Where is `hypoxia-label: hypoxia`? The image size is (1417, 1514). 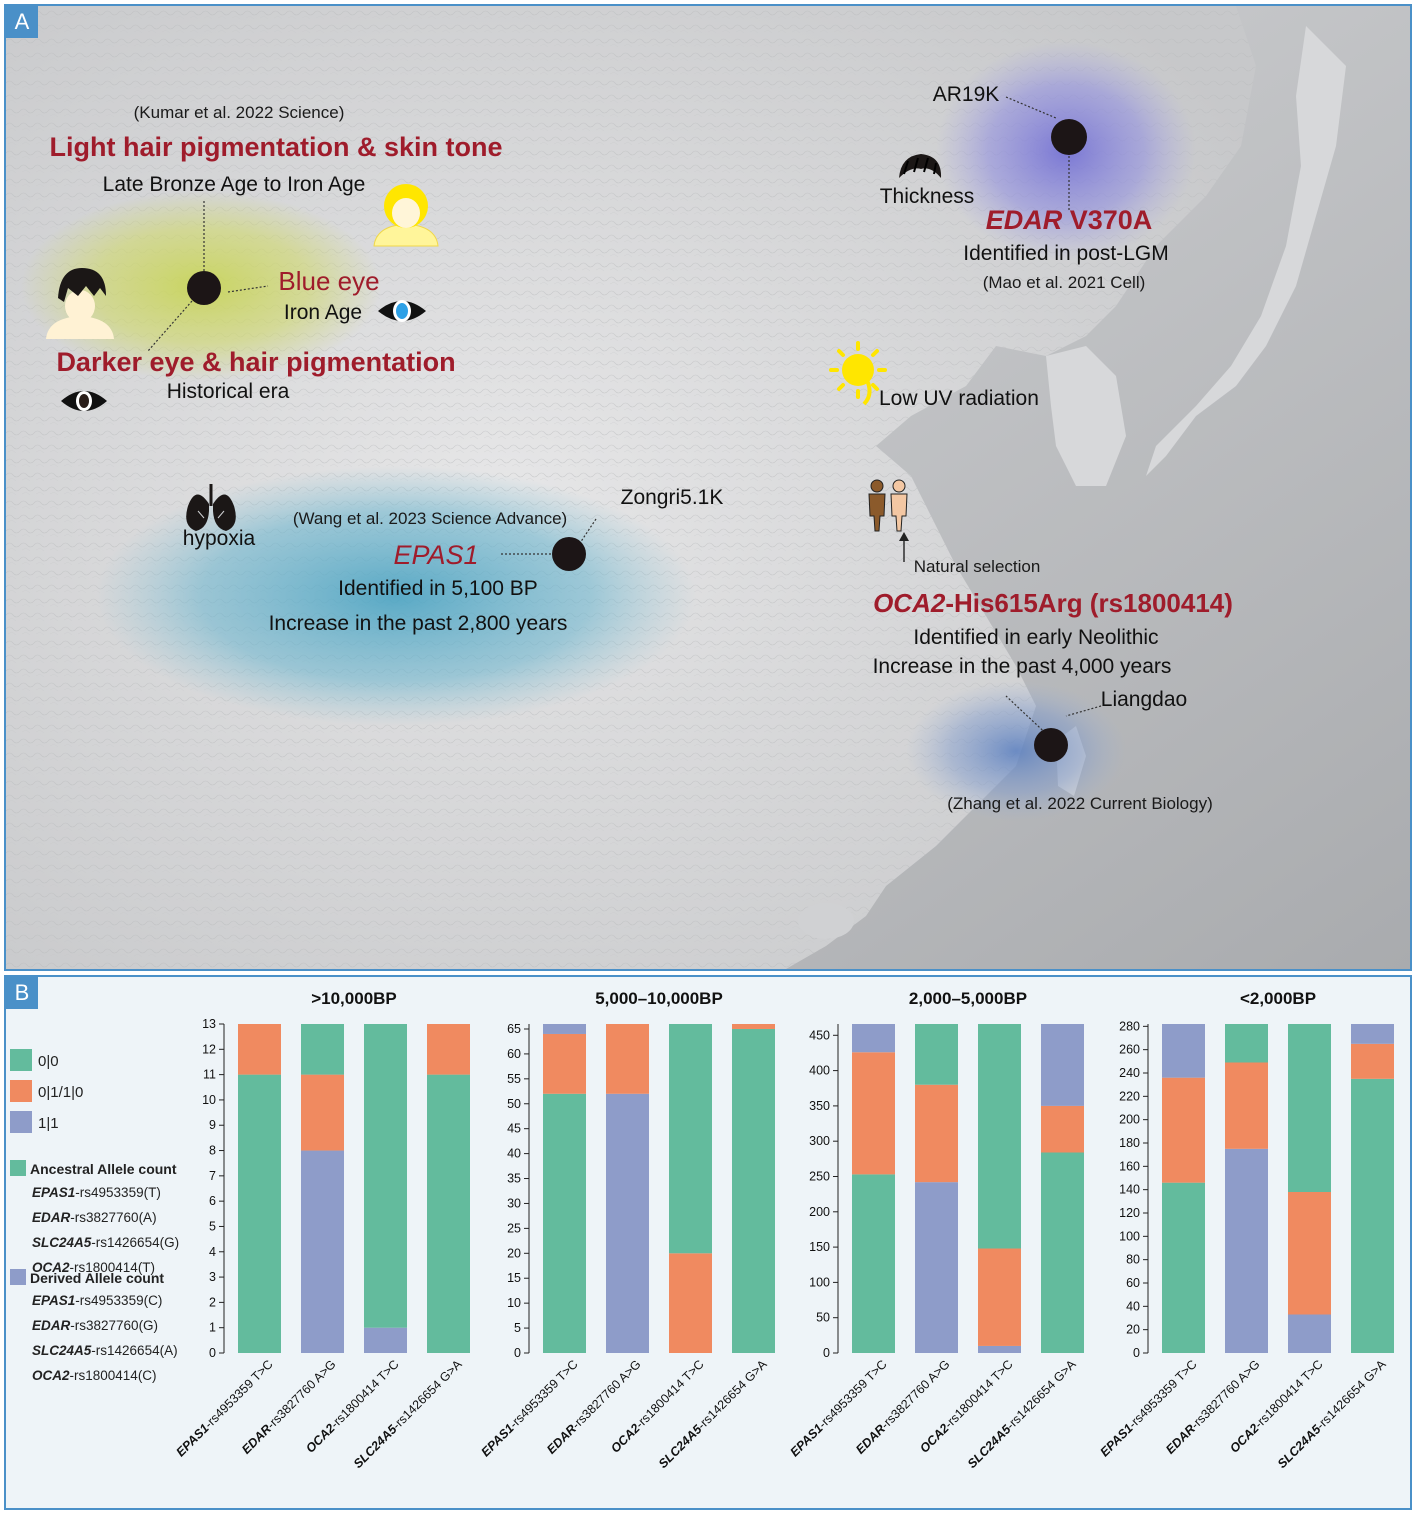 hypoxia-label: hypoxia is located at coordinates (219, 538).